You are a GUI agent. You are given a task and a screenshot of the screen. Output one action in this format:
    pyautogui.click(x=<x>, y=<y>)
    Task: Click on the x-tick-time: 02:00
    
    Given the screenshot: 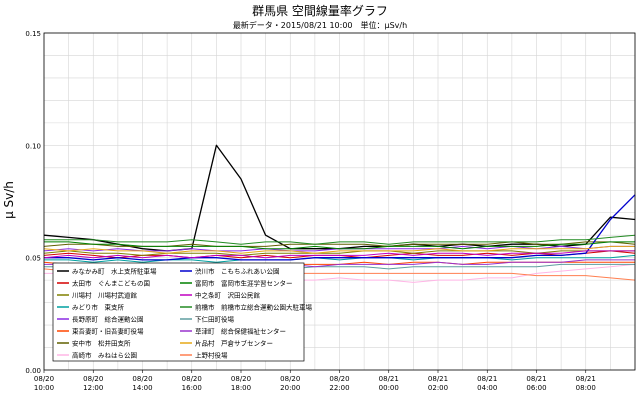 What is the action you would take?
    pyautogui.click(x=438, y=388)
    